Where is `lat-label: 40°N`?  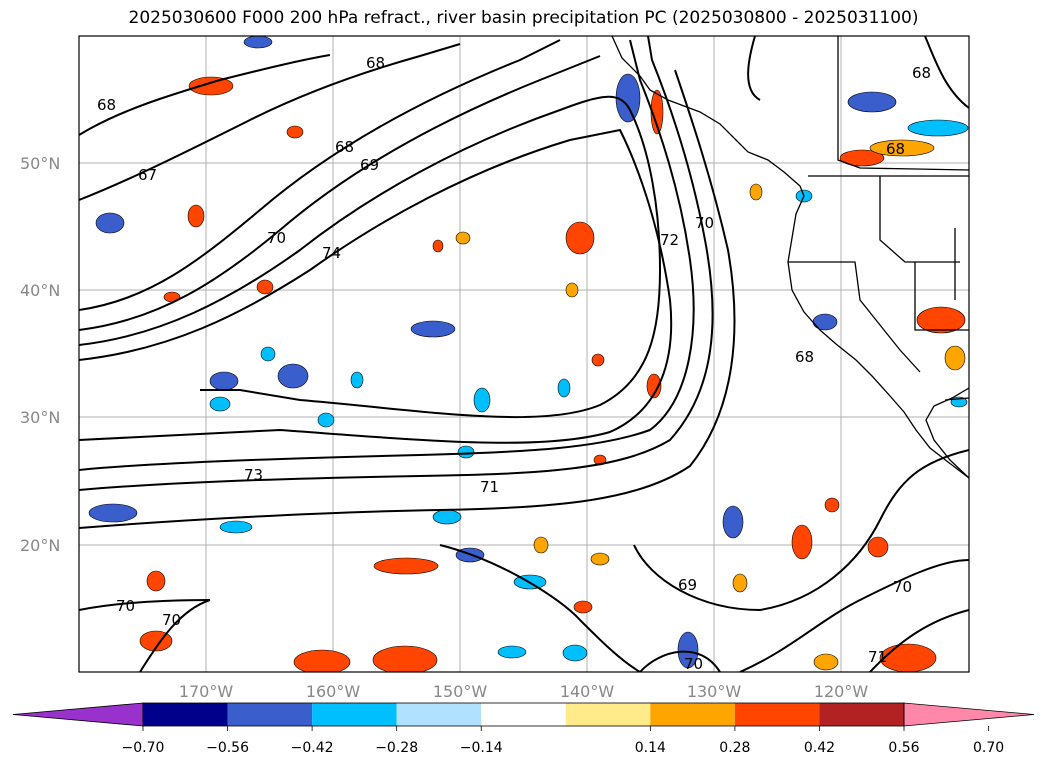 lat-label: 40°N is located at coordinates (40, 290).